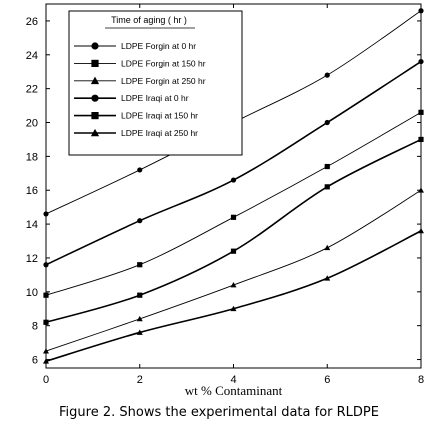  I want to click on legend-label: LDPE Forgin at 250 hr, so click(163, 81).